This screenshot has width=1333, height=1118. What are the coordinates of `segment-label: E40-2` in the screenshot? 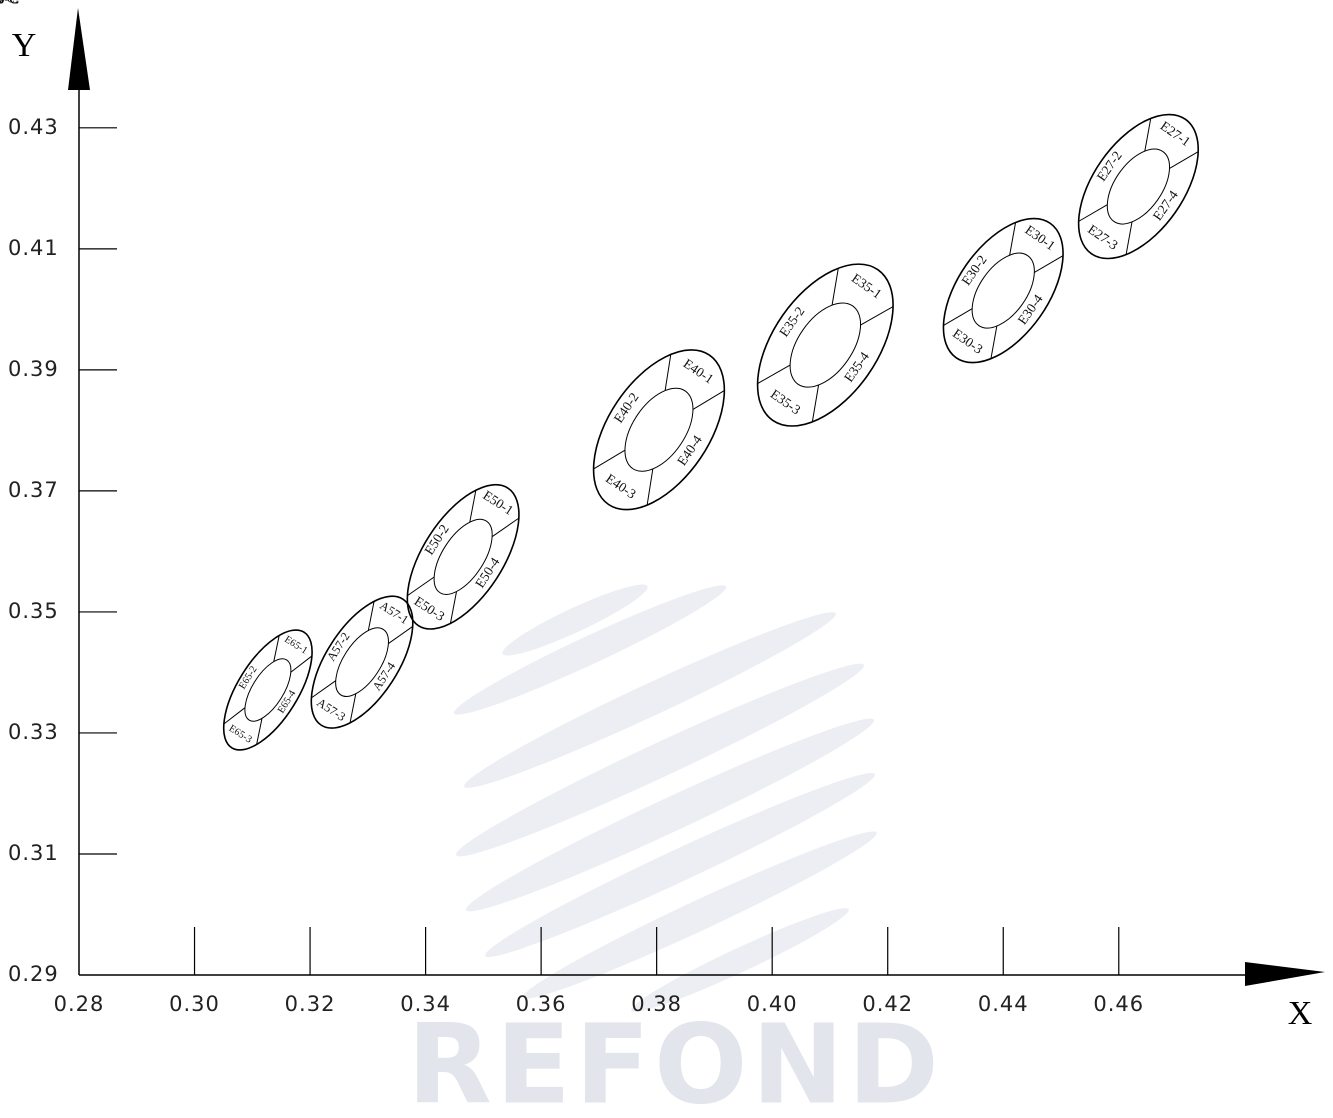 It's located at (626, 408).